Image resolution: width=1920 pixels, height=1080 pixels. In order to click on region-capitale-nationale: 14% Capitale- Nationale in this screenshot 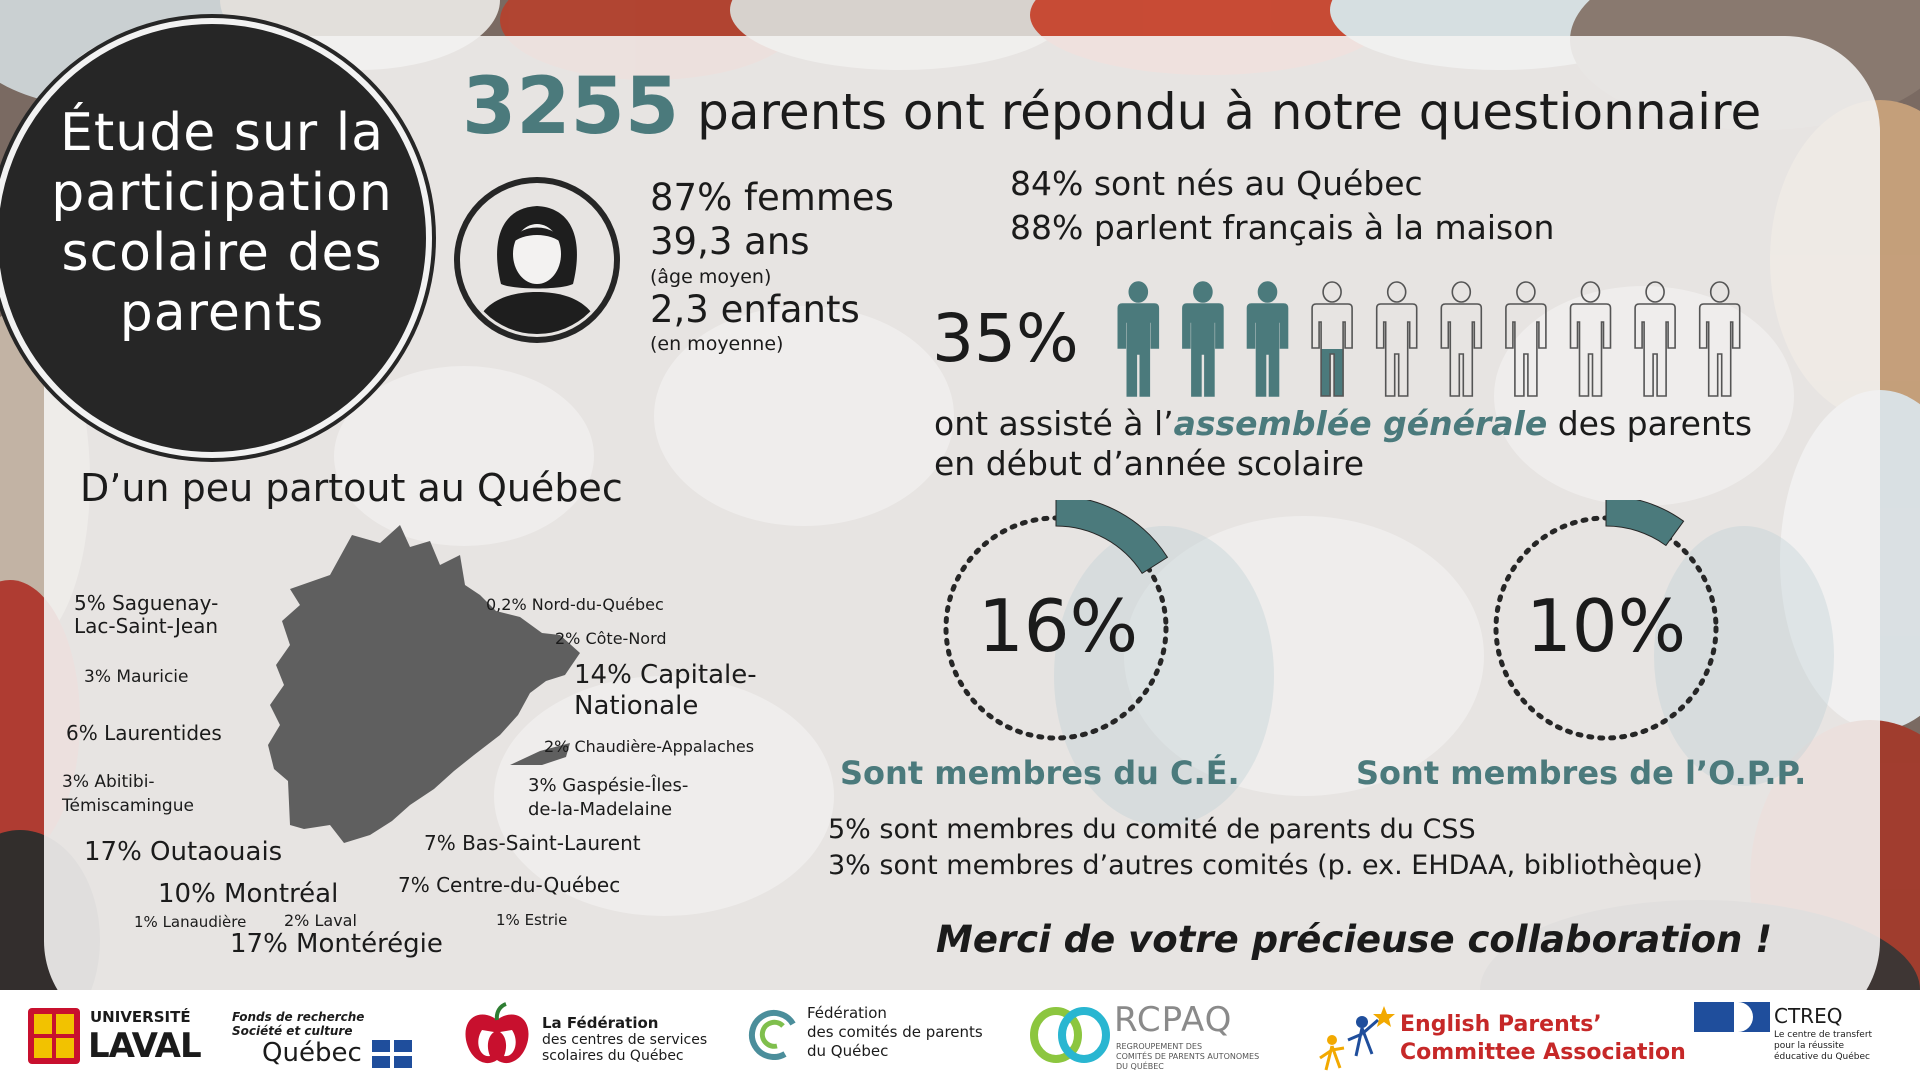, I will do `click(665, 690)`.